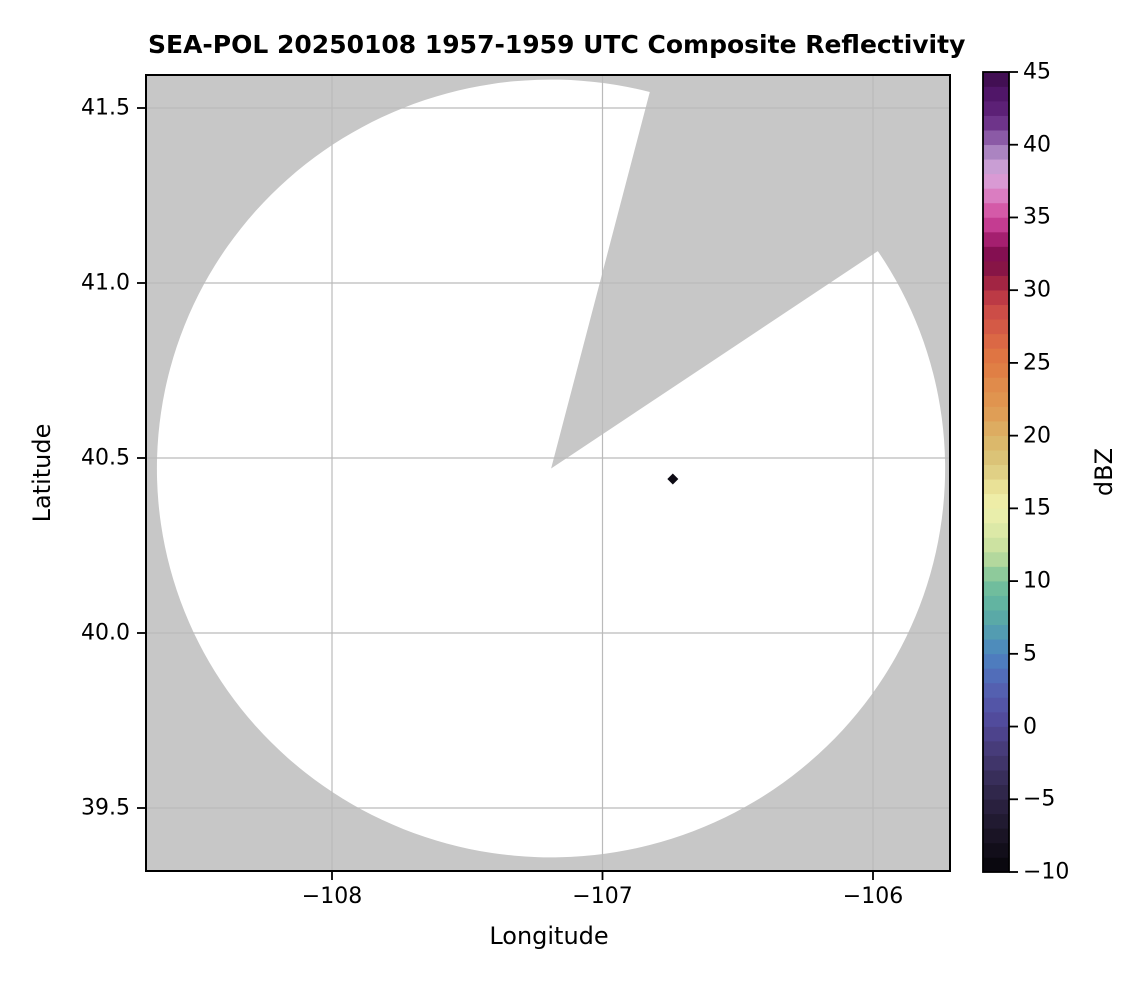 The height and width of the screenshot is (990, 1146). Describe the element at coordinates (549, 936) in the screenshot. I see `x-axis-label: Longitude` at that location.